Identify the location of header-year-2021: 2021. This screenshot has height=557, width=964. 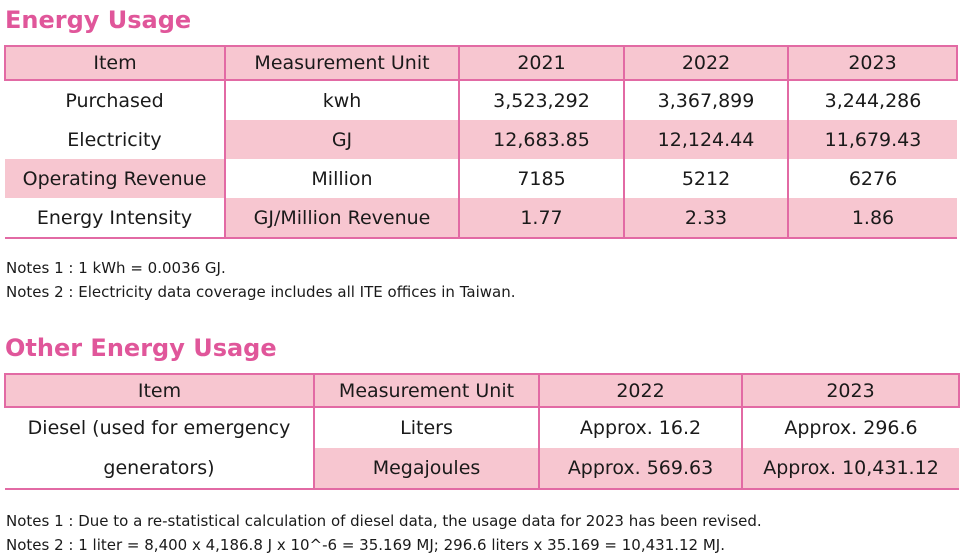
(541, 63).